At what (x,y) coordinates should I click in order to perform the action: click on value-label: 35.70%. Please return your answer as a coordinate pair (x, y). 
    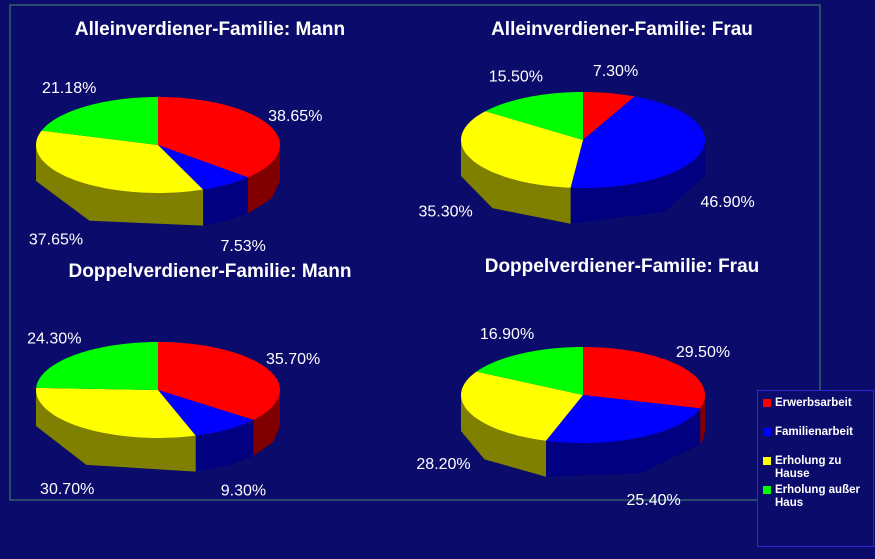
    Looking at the image, I should click on (293, 359).